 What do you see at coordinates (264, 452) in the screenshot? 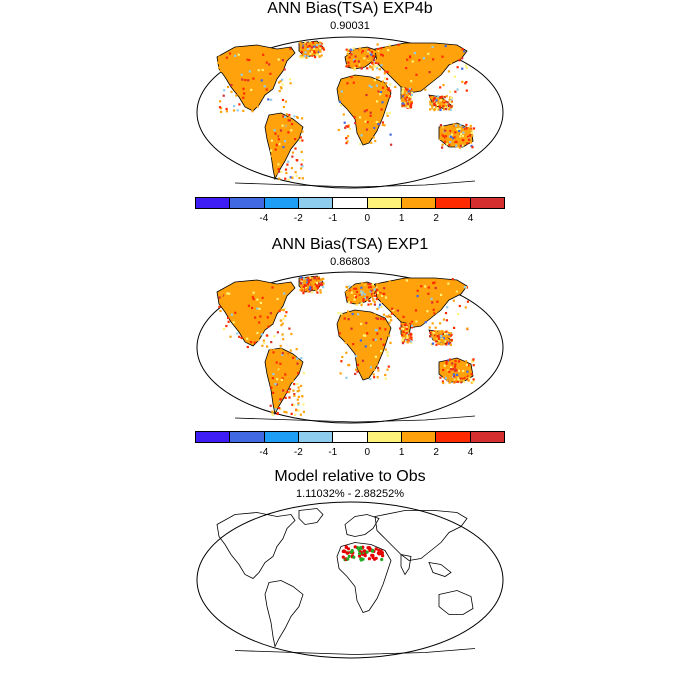
I see `colorbar-tick-label: -4` at bounding box center [264, 452].